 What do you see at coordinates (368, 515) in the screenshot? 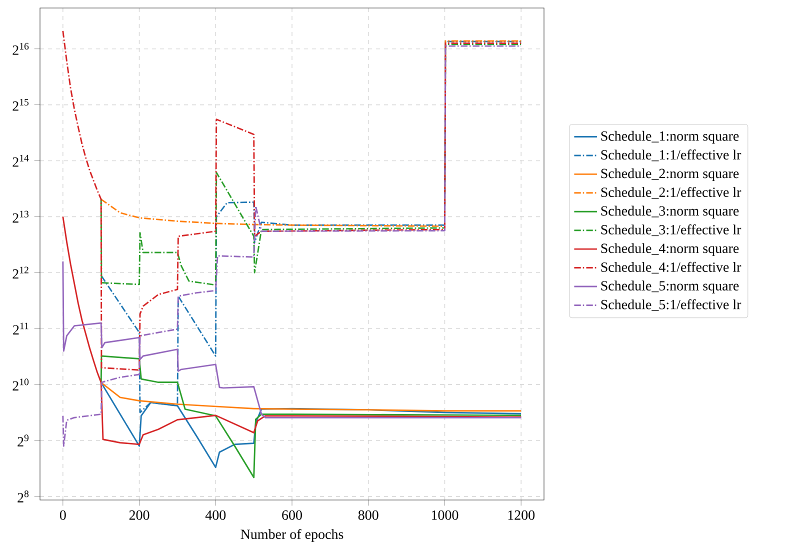
I see `x-tick-label: 800` at bounding box center [368, 515].